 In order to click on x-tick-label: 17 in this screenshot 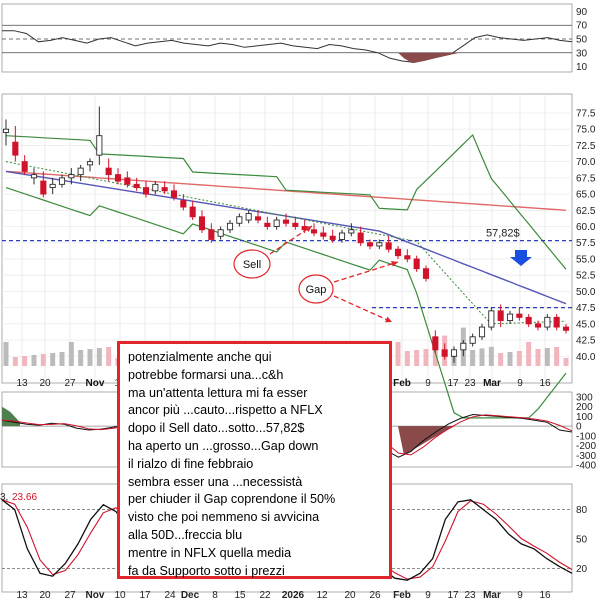, I will do `click(453, 383)`.